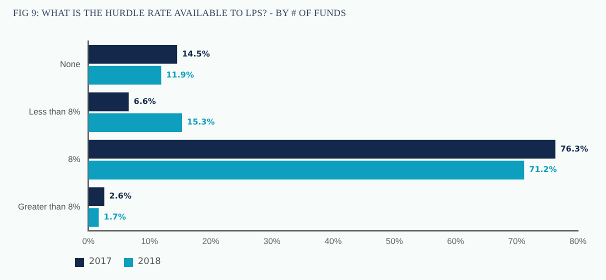 This screenshot has width=606, height=280. Describe the element at coordinates (333, 241) in the screenshot. I see `x-tick-label: 40%` at that location.